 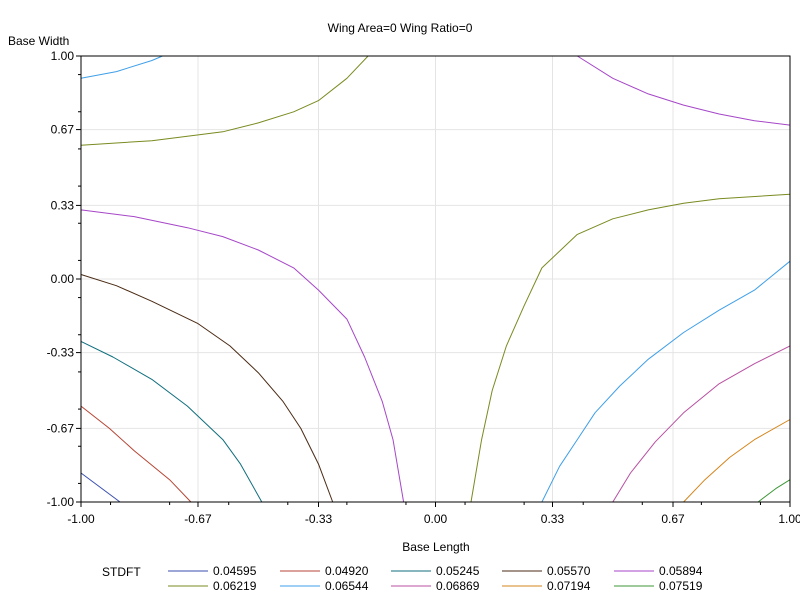 I want to click on x-tick-label: 1.00, so click(x=789, y=519).